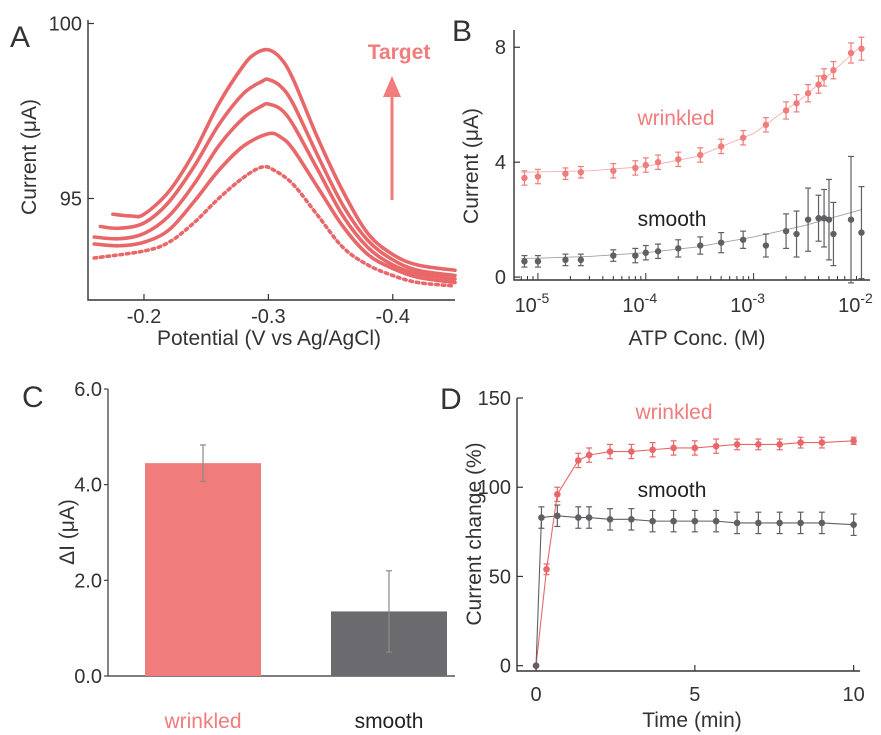 Image resolution: width=881 pixels, height=735 pixels. Describe the element at coordinates (505, 667) in the screenshot. I see `panel-d-y-tick-label: 0` at that location.